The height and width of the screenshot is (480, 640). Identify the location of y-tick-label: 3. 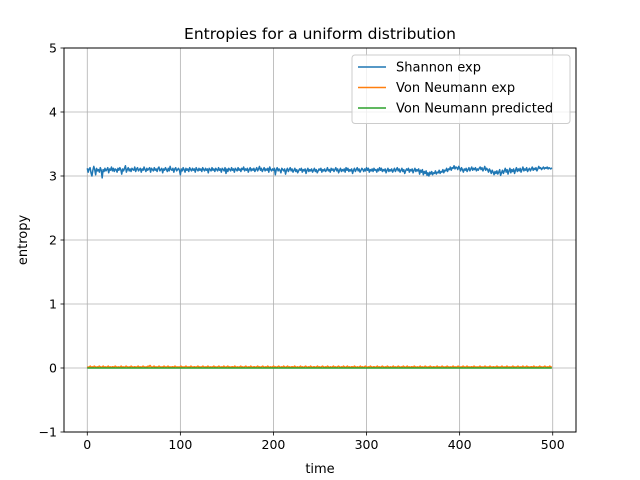
(53, 176).